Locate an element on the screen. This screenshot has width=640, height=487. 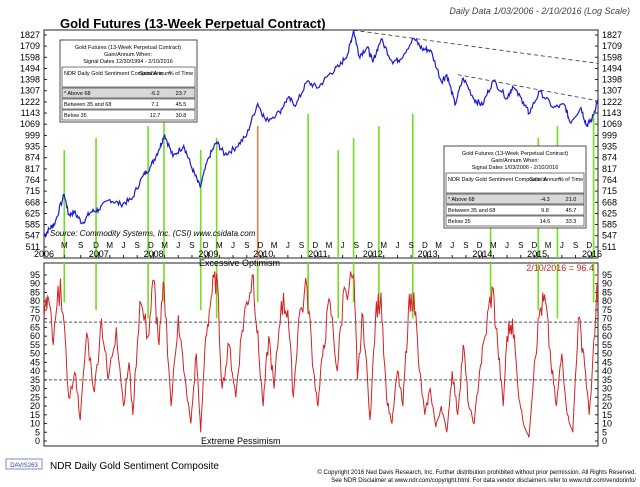
price-y-tick-label-left: 935 is located at coordinates (32, 146).